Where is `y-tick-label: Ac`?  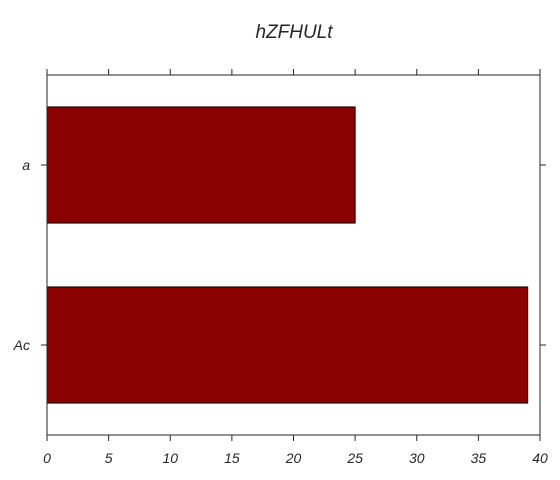 y-tick-label: Ac is located at coordinates (21, 345).